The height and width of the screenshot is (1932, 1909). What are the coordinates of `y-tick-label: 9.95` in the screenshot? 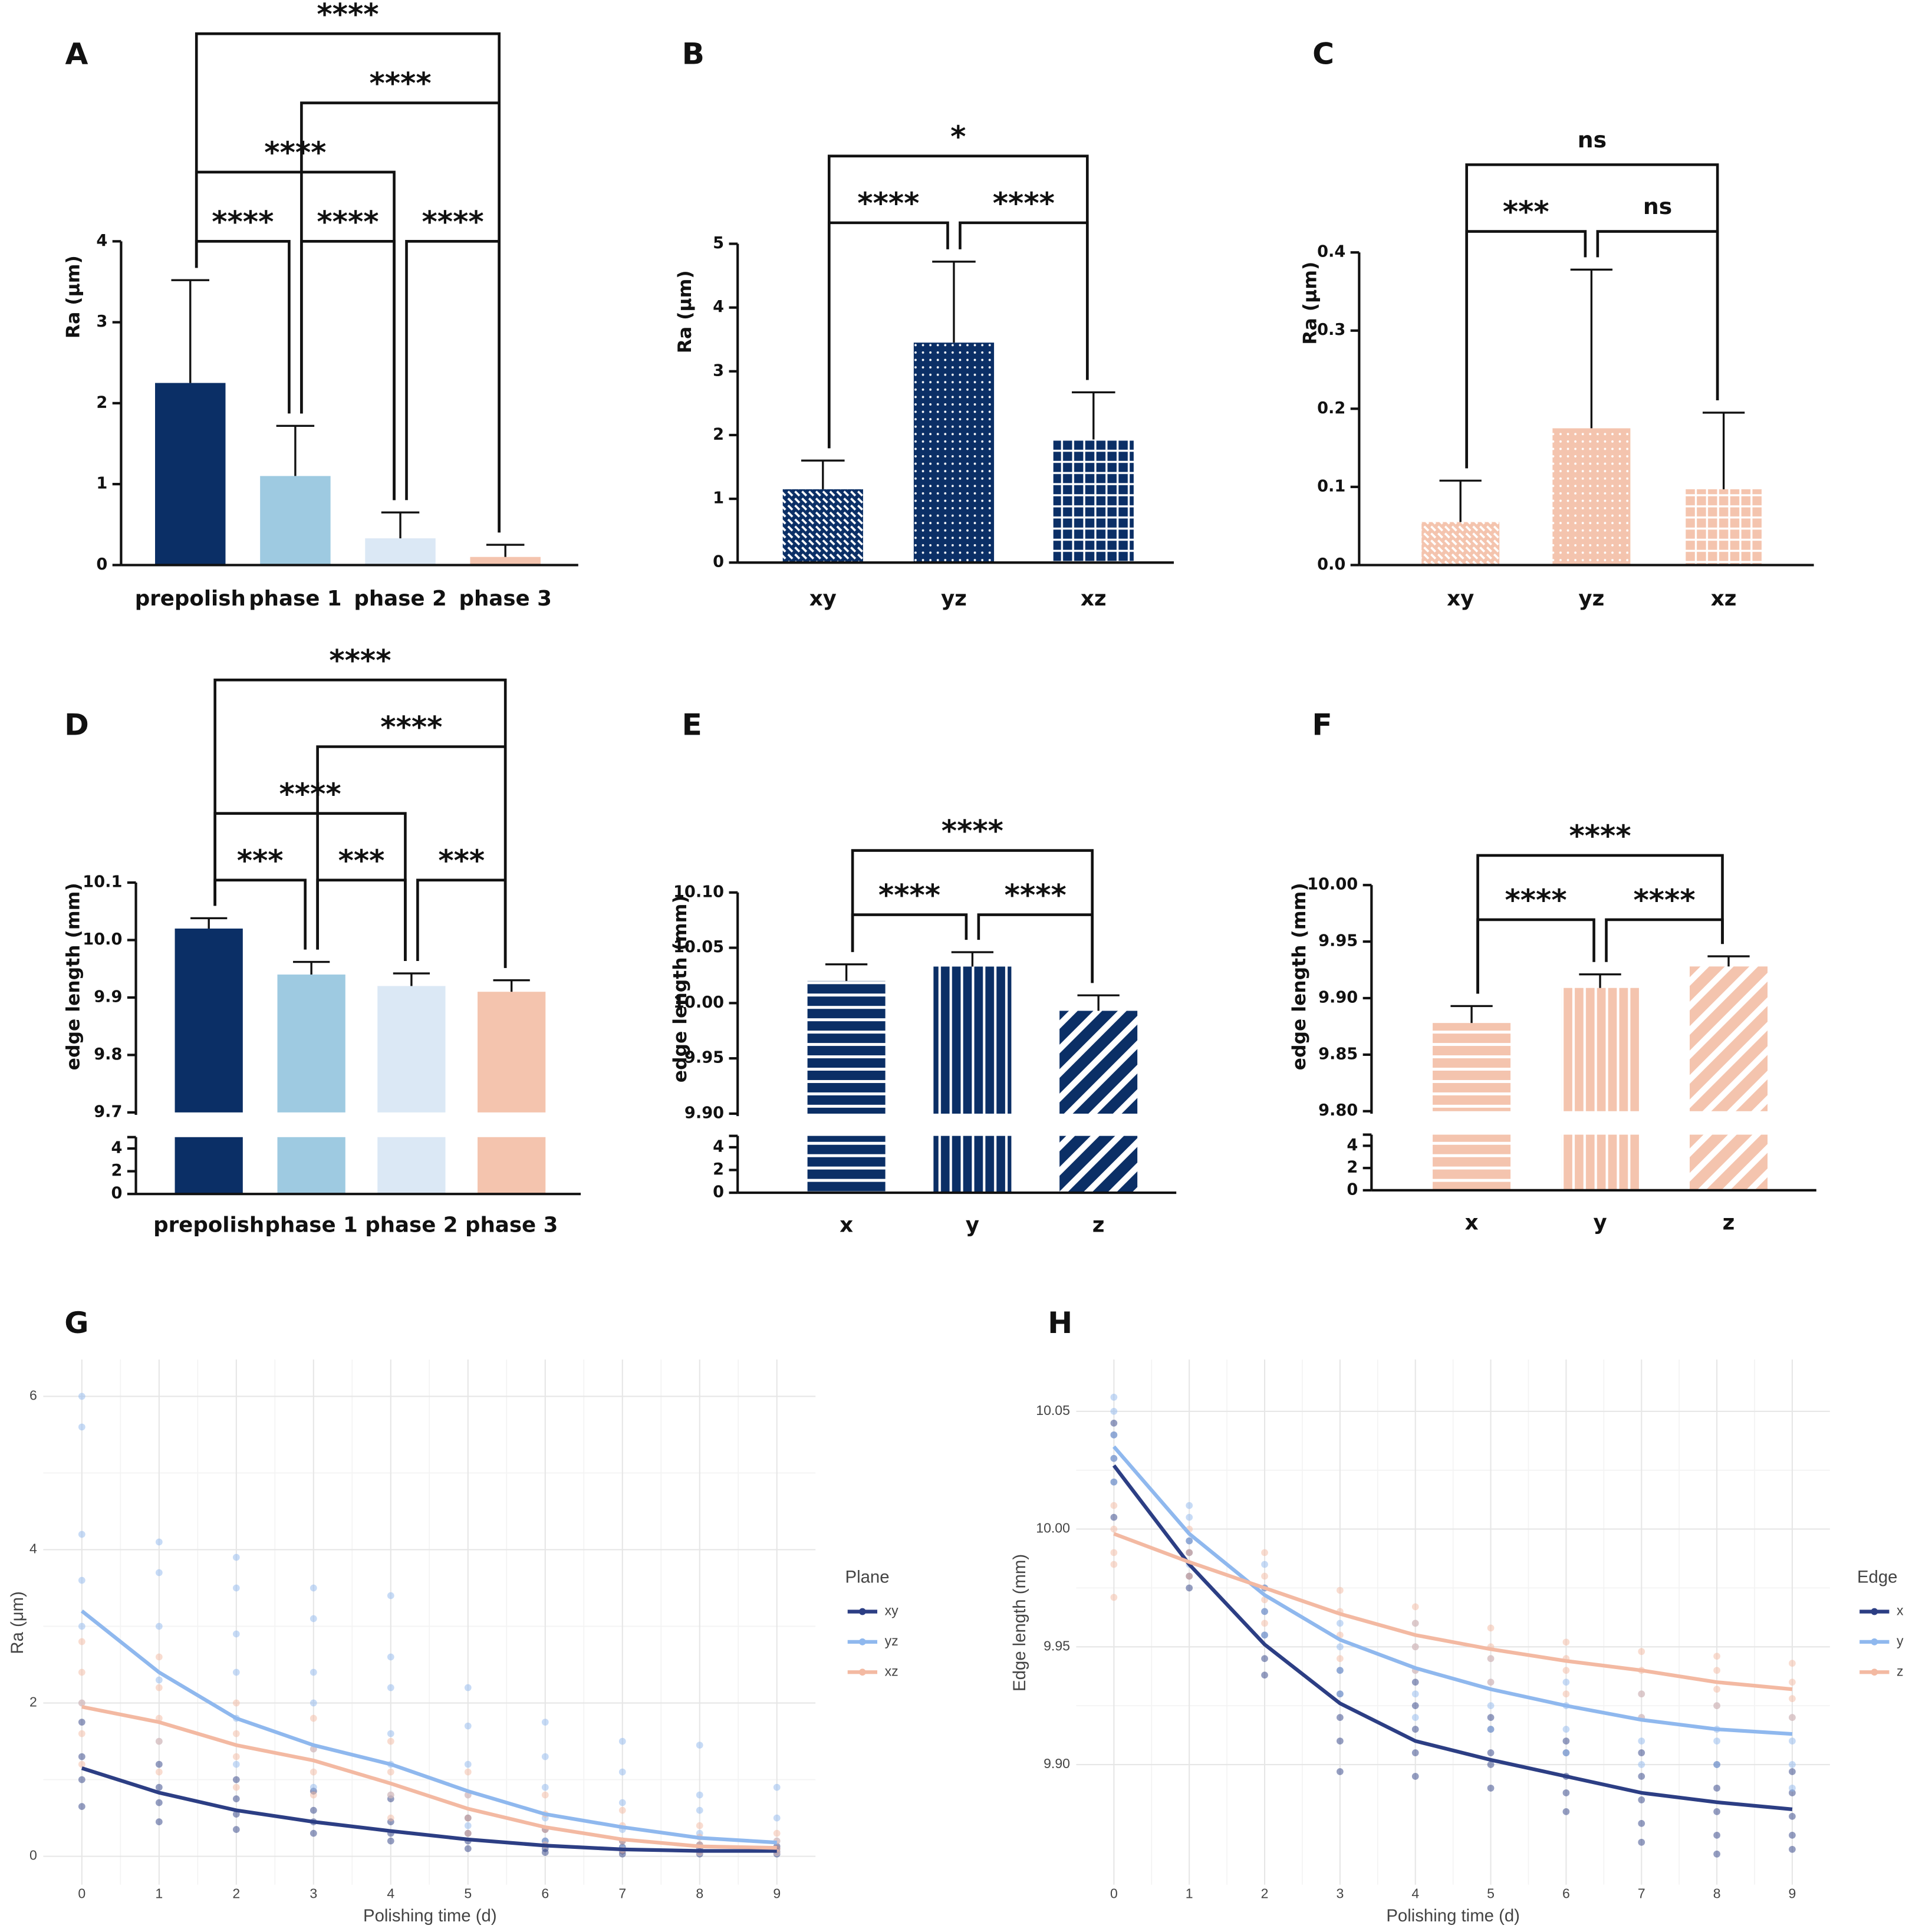 It's located at (1338, 941).